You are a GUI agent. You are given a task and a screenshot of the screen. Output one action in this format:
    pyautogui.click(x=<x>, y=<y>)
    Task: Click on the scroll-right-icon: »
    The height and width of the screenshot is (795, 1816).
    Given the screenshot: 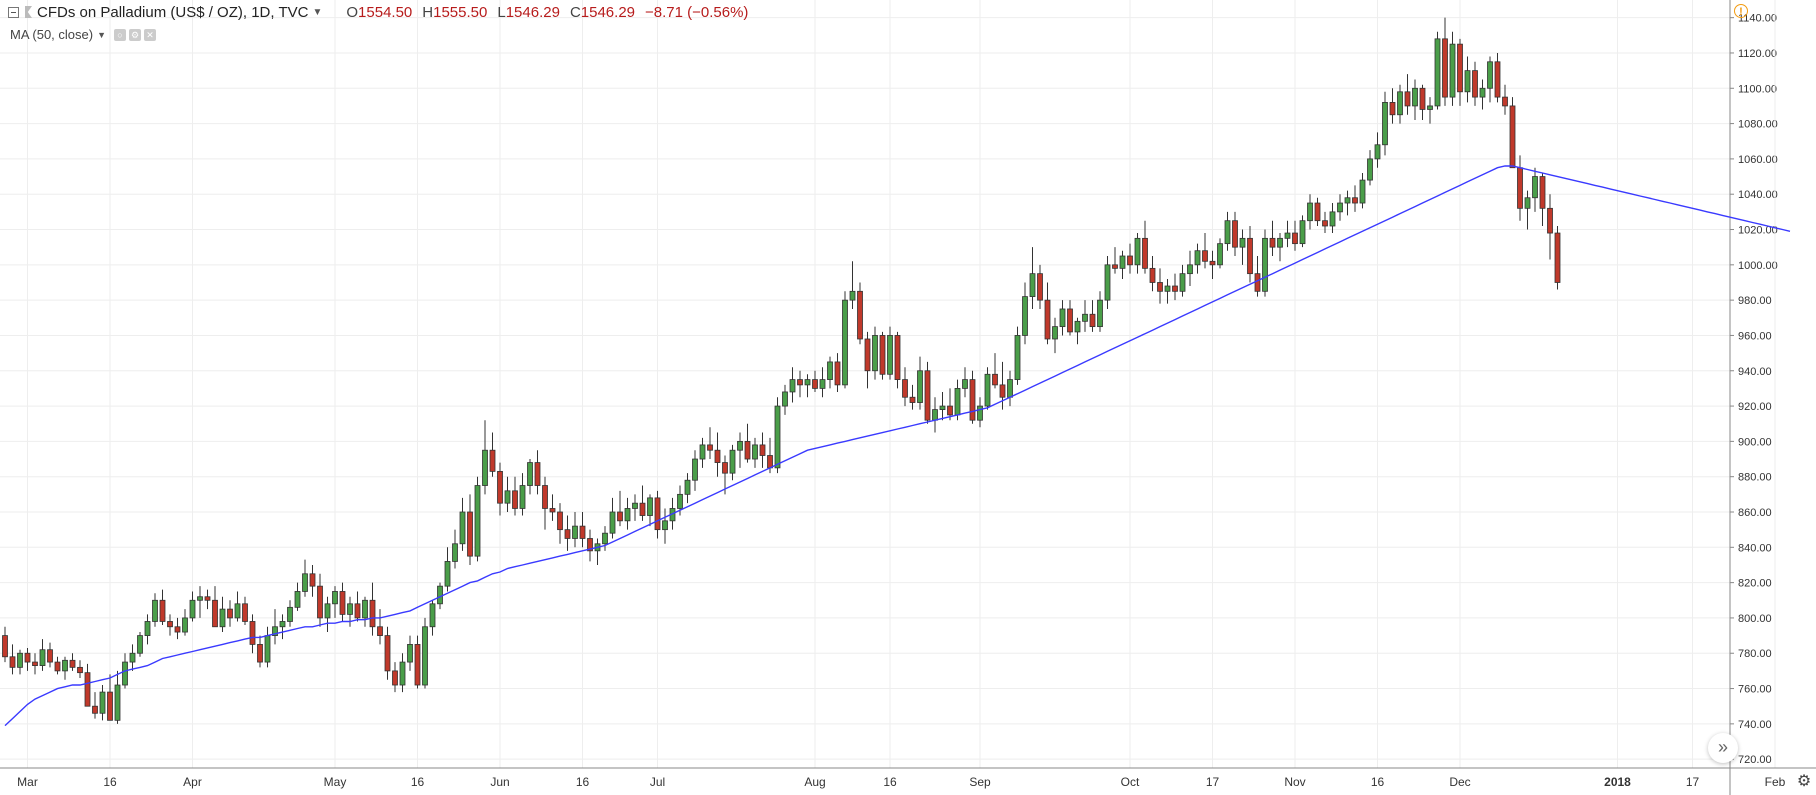 What is the action you would take?
    pyautogui.click(x=1723, y=748)
    